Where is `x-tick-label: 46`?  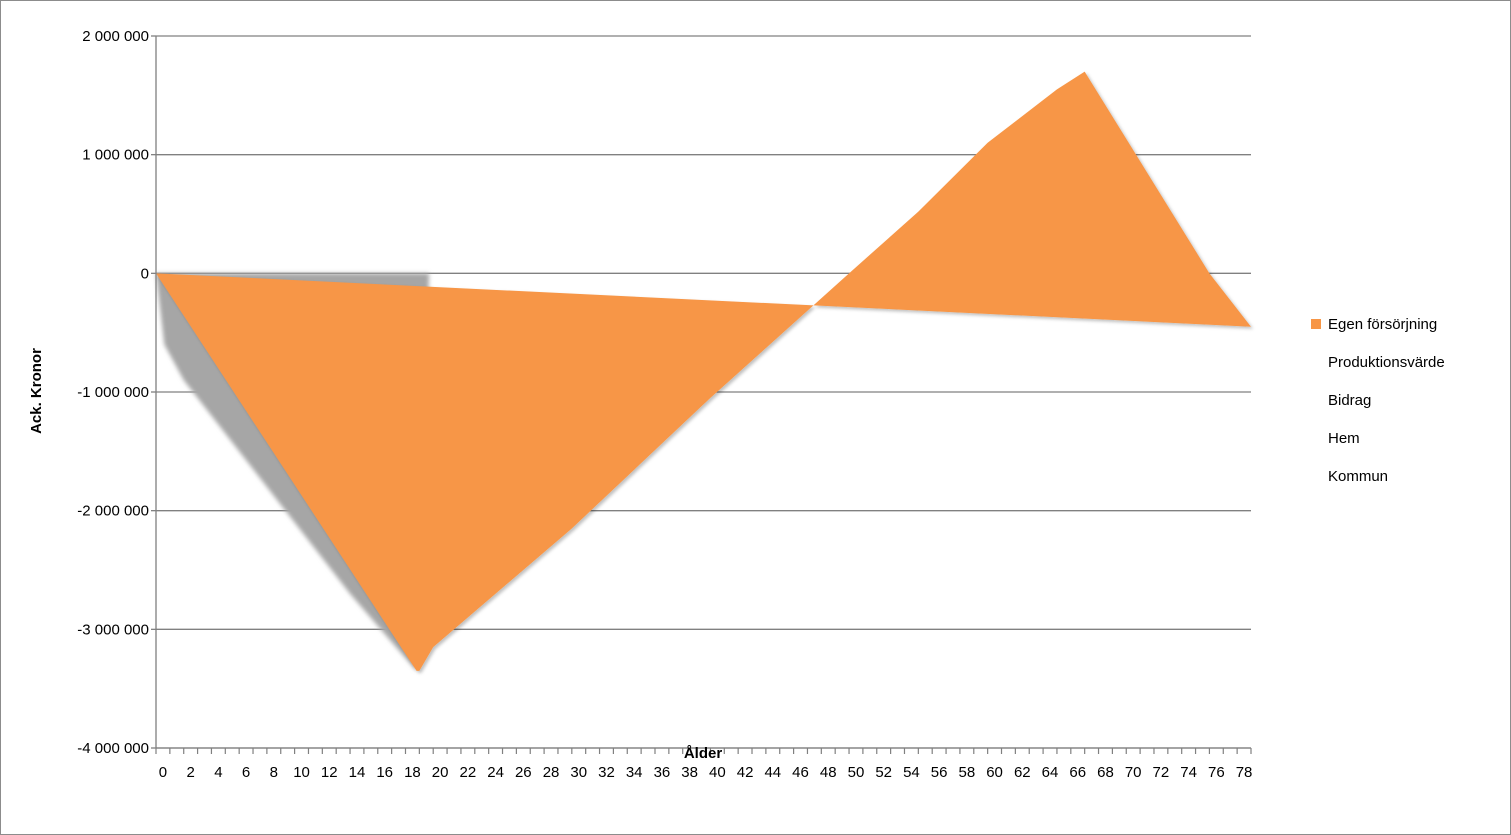 x-tick-label: 46 is located at coordinates (800, 772).